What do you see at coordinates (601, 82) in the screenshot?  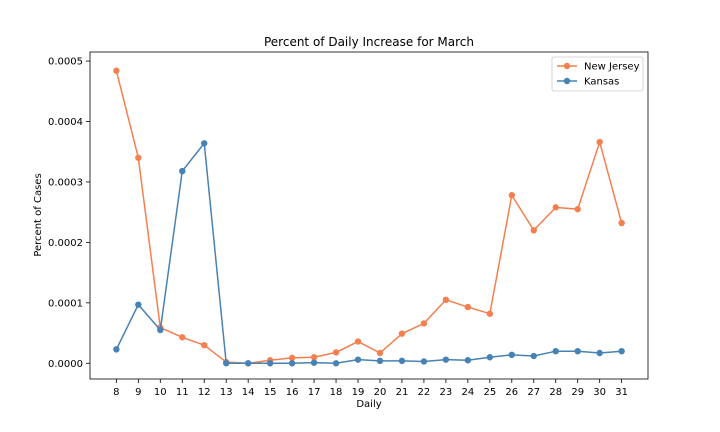 I see `legend-label: Kansas` at bounding box center [601, 82].